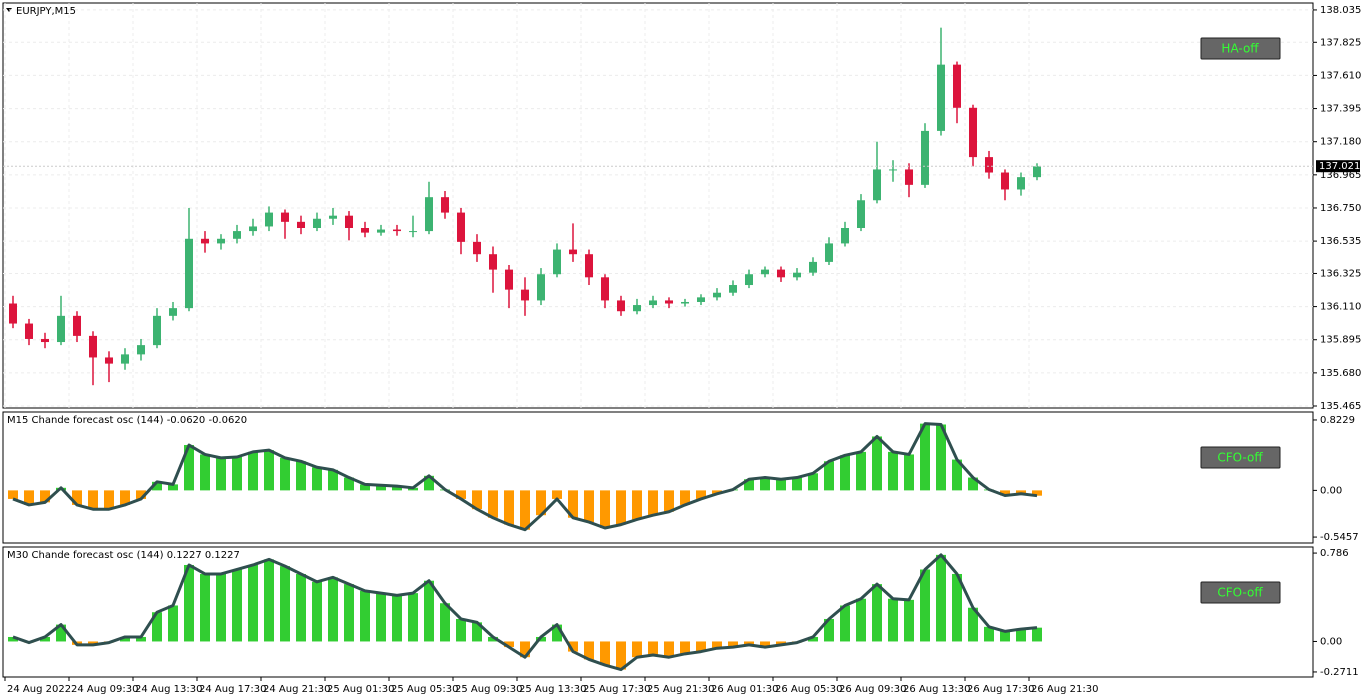 The image size is (1362, 700). What do you see at coordinates (1340, 109) in the screenshot?
I see `y-tick-label: 137.395` at bounding box center [1340, 109].